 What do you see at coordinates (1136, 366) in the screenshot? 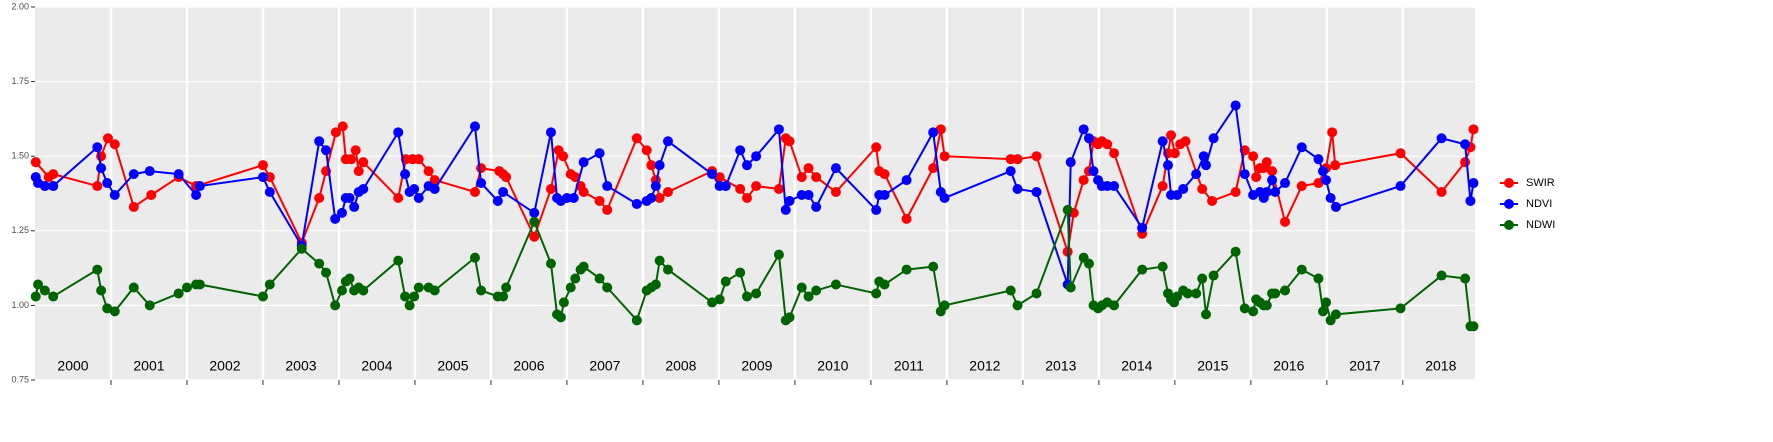
I see `year-label: 2014` at bounding box center [1136, 366].